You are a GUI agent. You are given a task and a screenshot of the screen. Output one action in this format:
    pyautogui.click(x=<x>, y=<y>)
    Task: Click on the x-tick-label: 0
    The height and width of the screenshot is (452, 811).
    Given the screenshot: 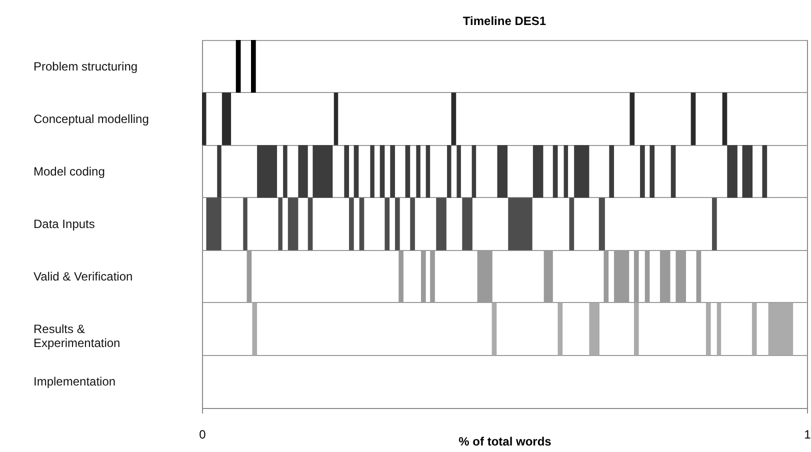 What is the action you would take?
    pyautogui.click(x=202, y=435)
    